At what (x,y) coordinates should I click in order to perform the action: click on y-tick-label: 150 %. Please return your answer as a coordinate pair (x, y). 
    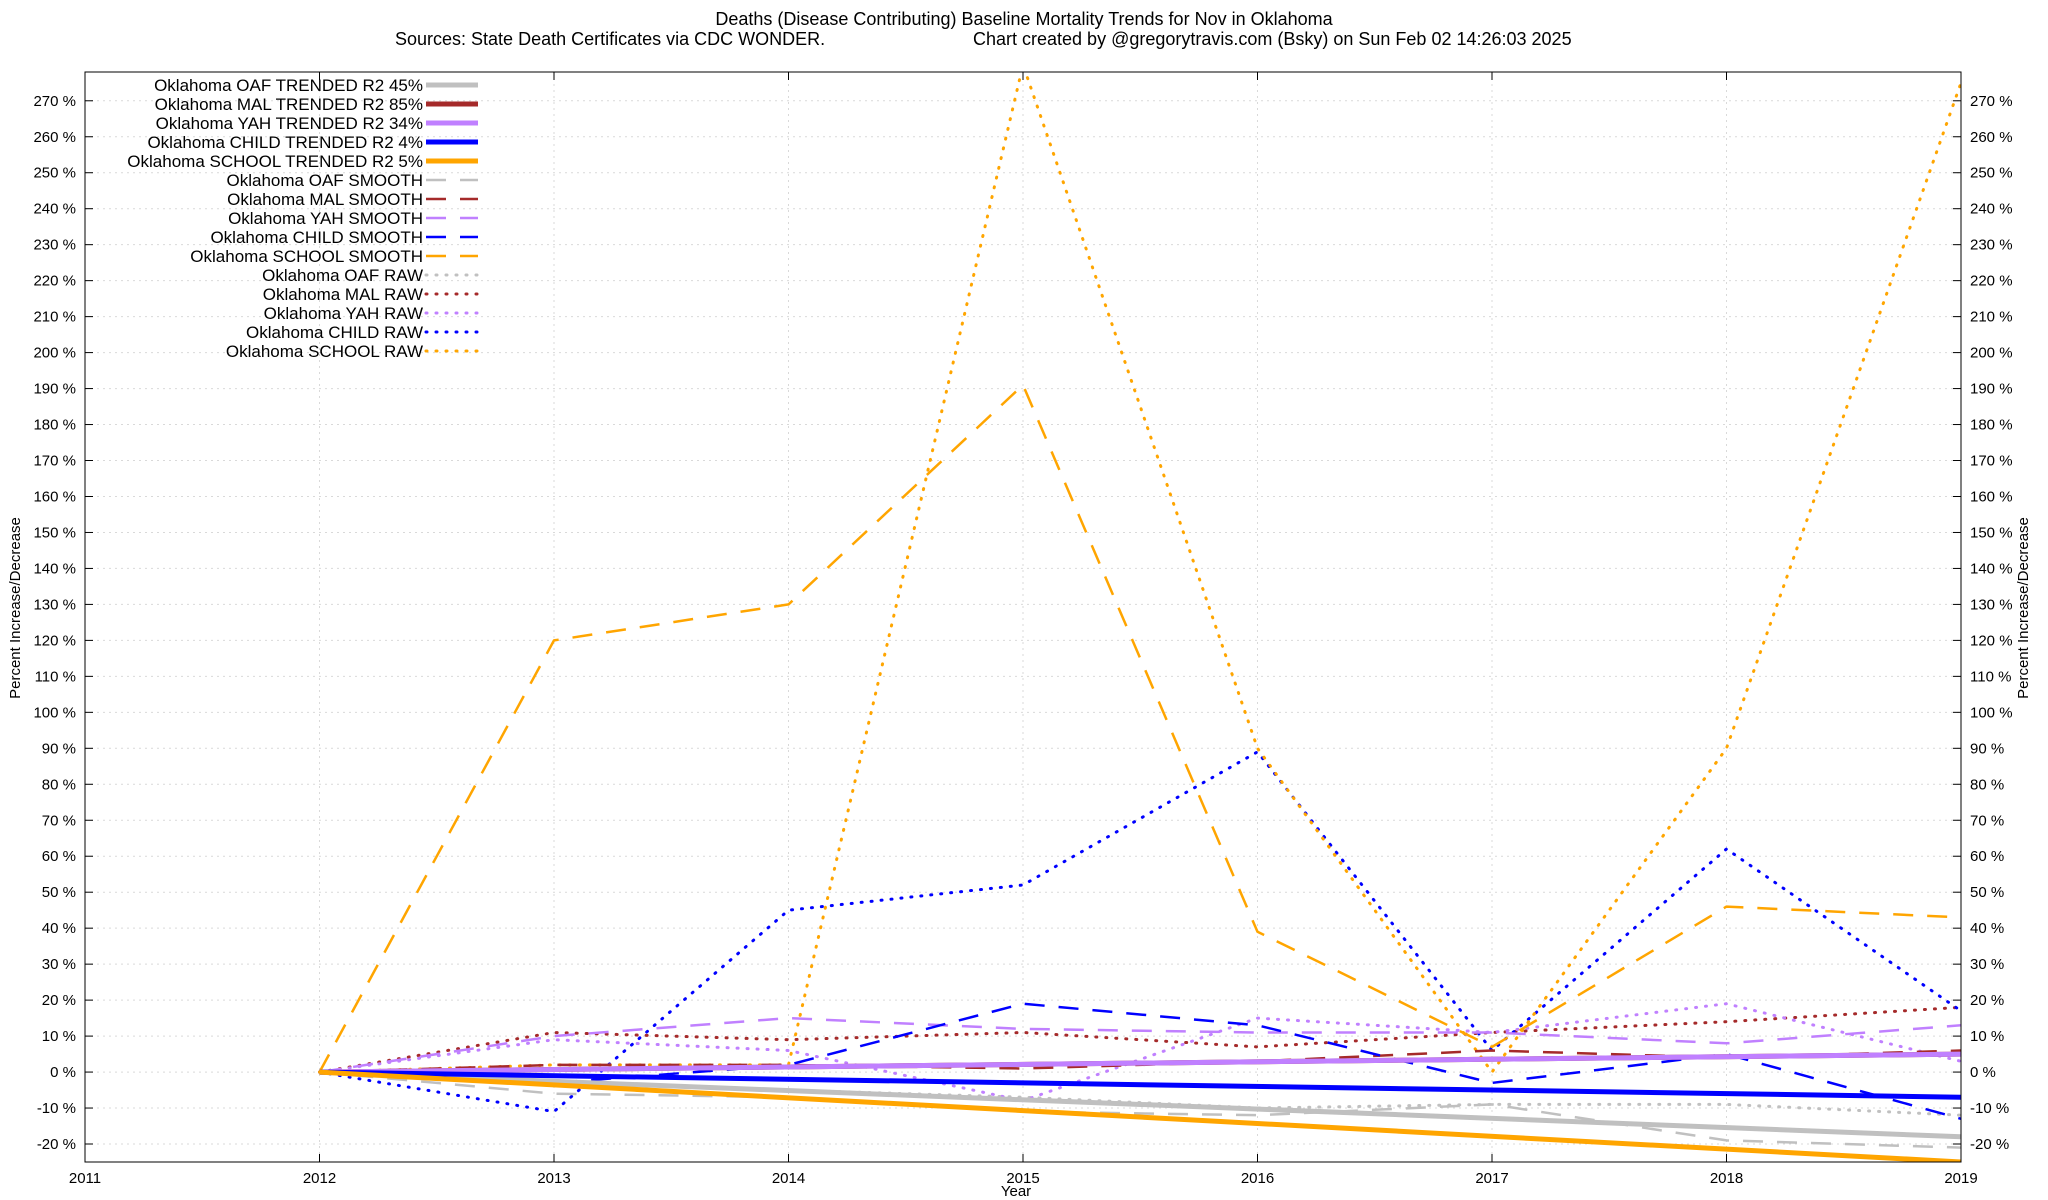
    Looking at the image, I should click on (54, 532).